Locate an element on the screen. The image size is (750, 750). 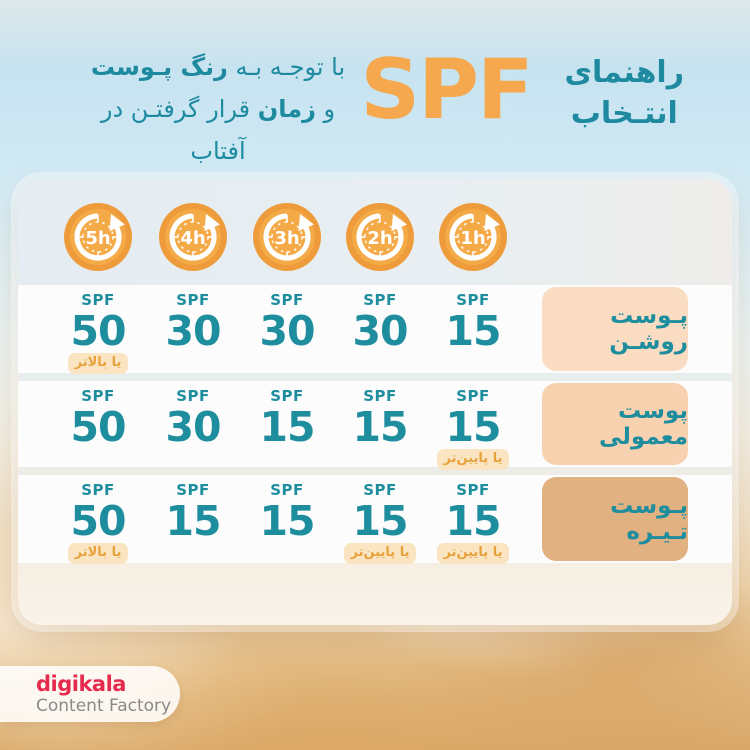
clock-icon-2h: 2h is located at coordinates (380, 237).